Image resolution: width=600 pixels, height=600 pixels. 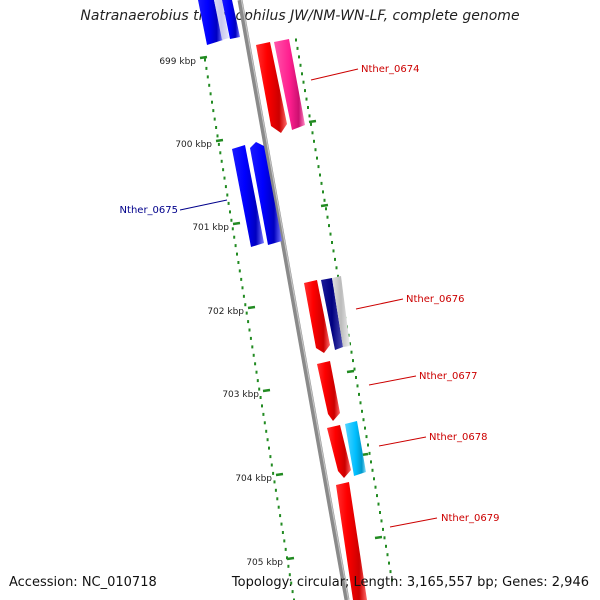 I want to click on gene-nther-0676-navy, so click(x=332, y=314).